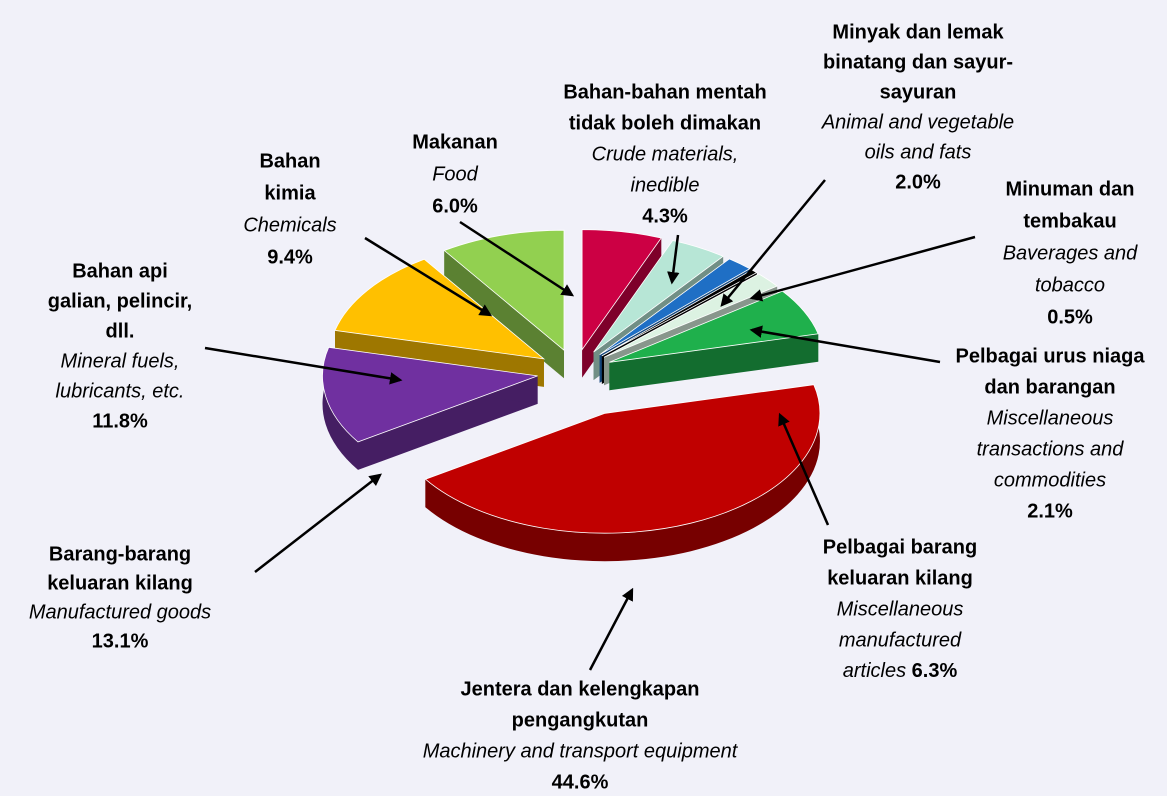 The image size is (1167, 796). Describe the element at coordinates (455, 206) in the screenshot. I see `value-label: 6.0%` at that location.